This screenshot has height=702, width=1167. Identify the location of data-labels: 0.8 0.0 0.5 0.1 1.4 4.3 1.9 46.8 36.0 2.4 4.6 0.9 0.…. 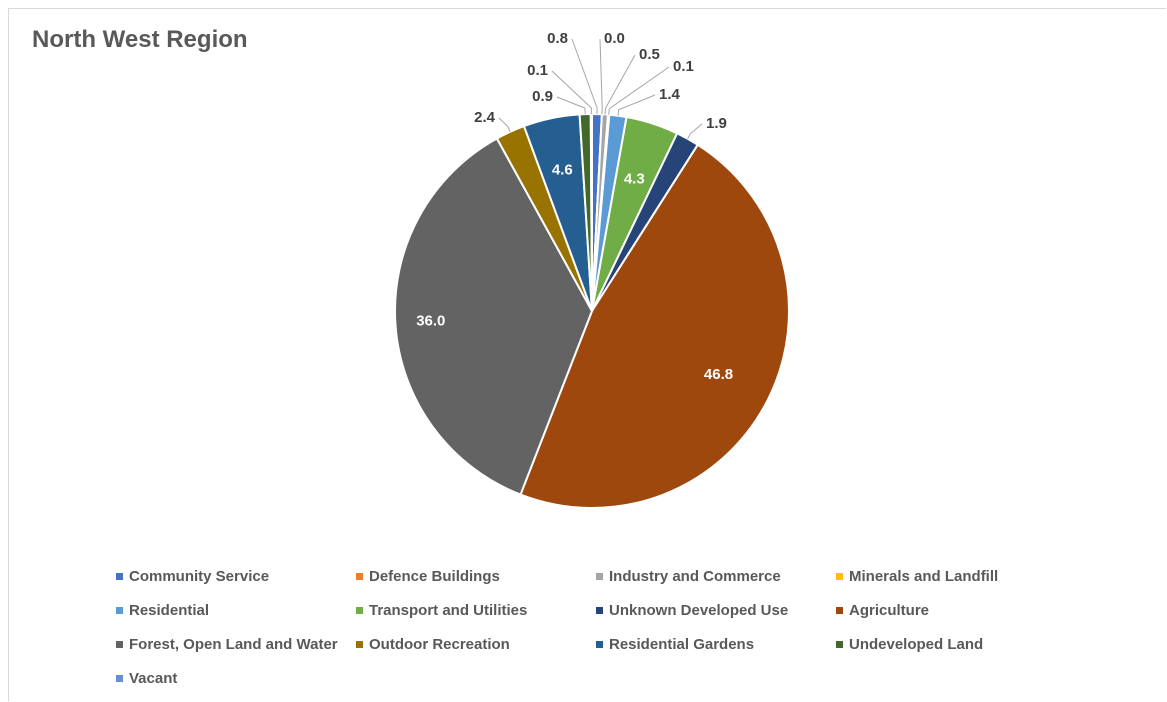
(574, 206).